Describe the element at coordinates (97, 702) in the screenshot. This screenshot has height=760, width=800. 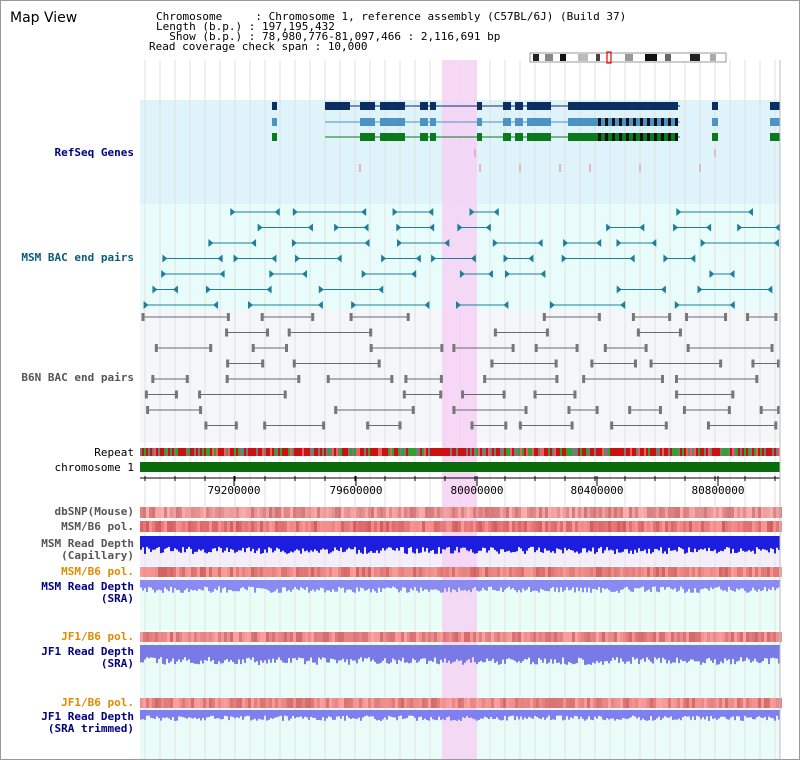
I see `track-label-jf1-pol-2: JF1/B6 pol.` at that location.